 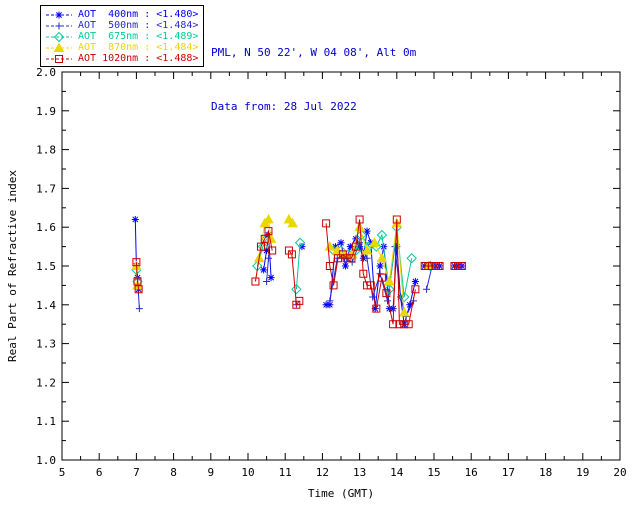 I want to click on legend-entry-aot-400nm: AOT 400nm : <1.480>, so click(x=121, y=14).